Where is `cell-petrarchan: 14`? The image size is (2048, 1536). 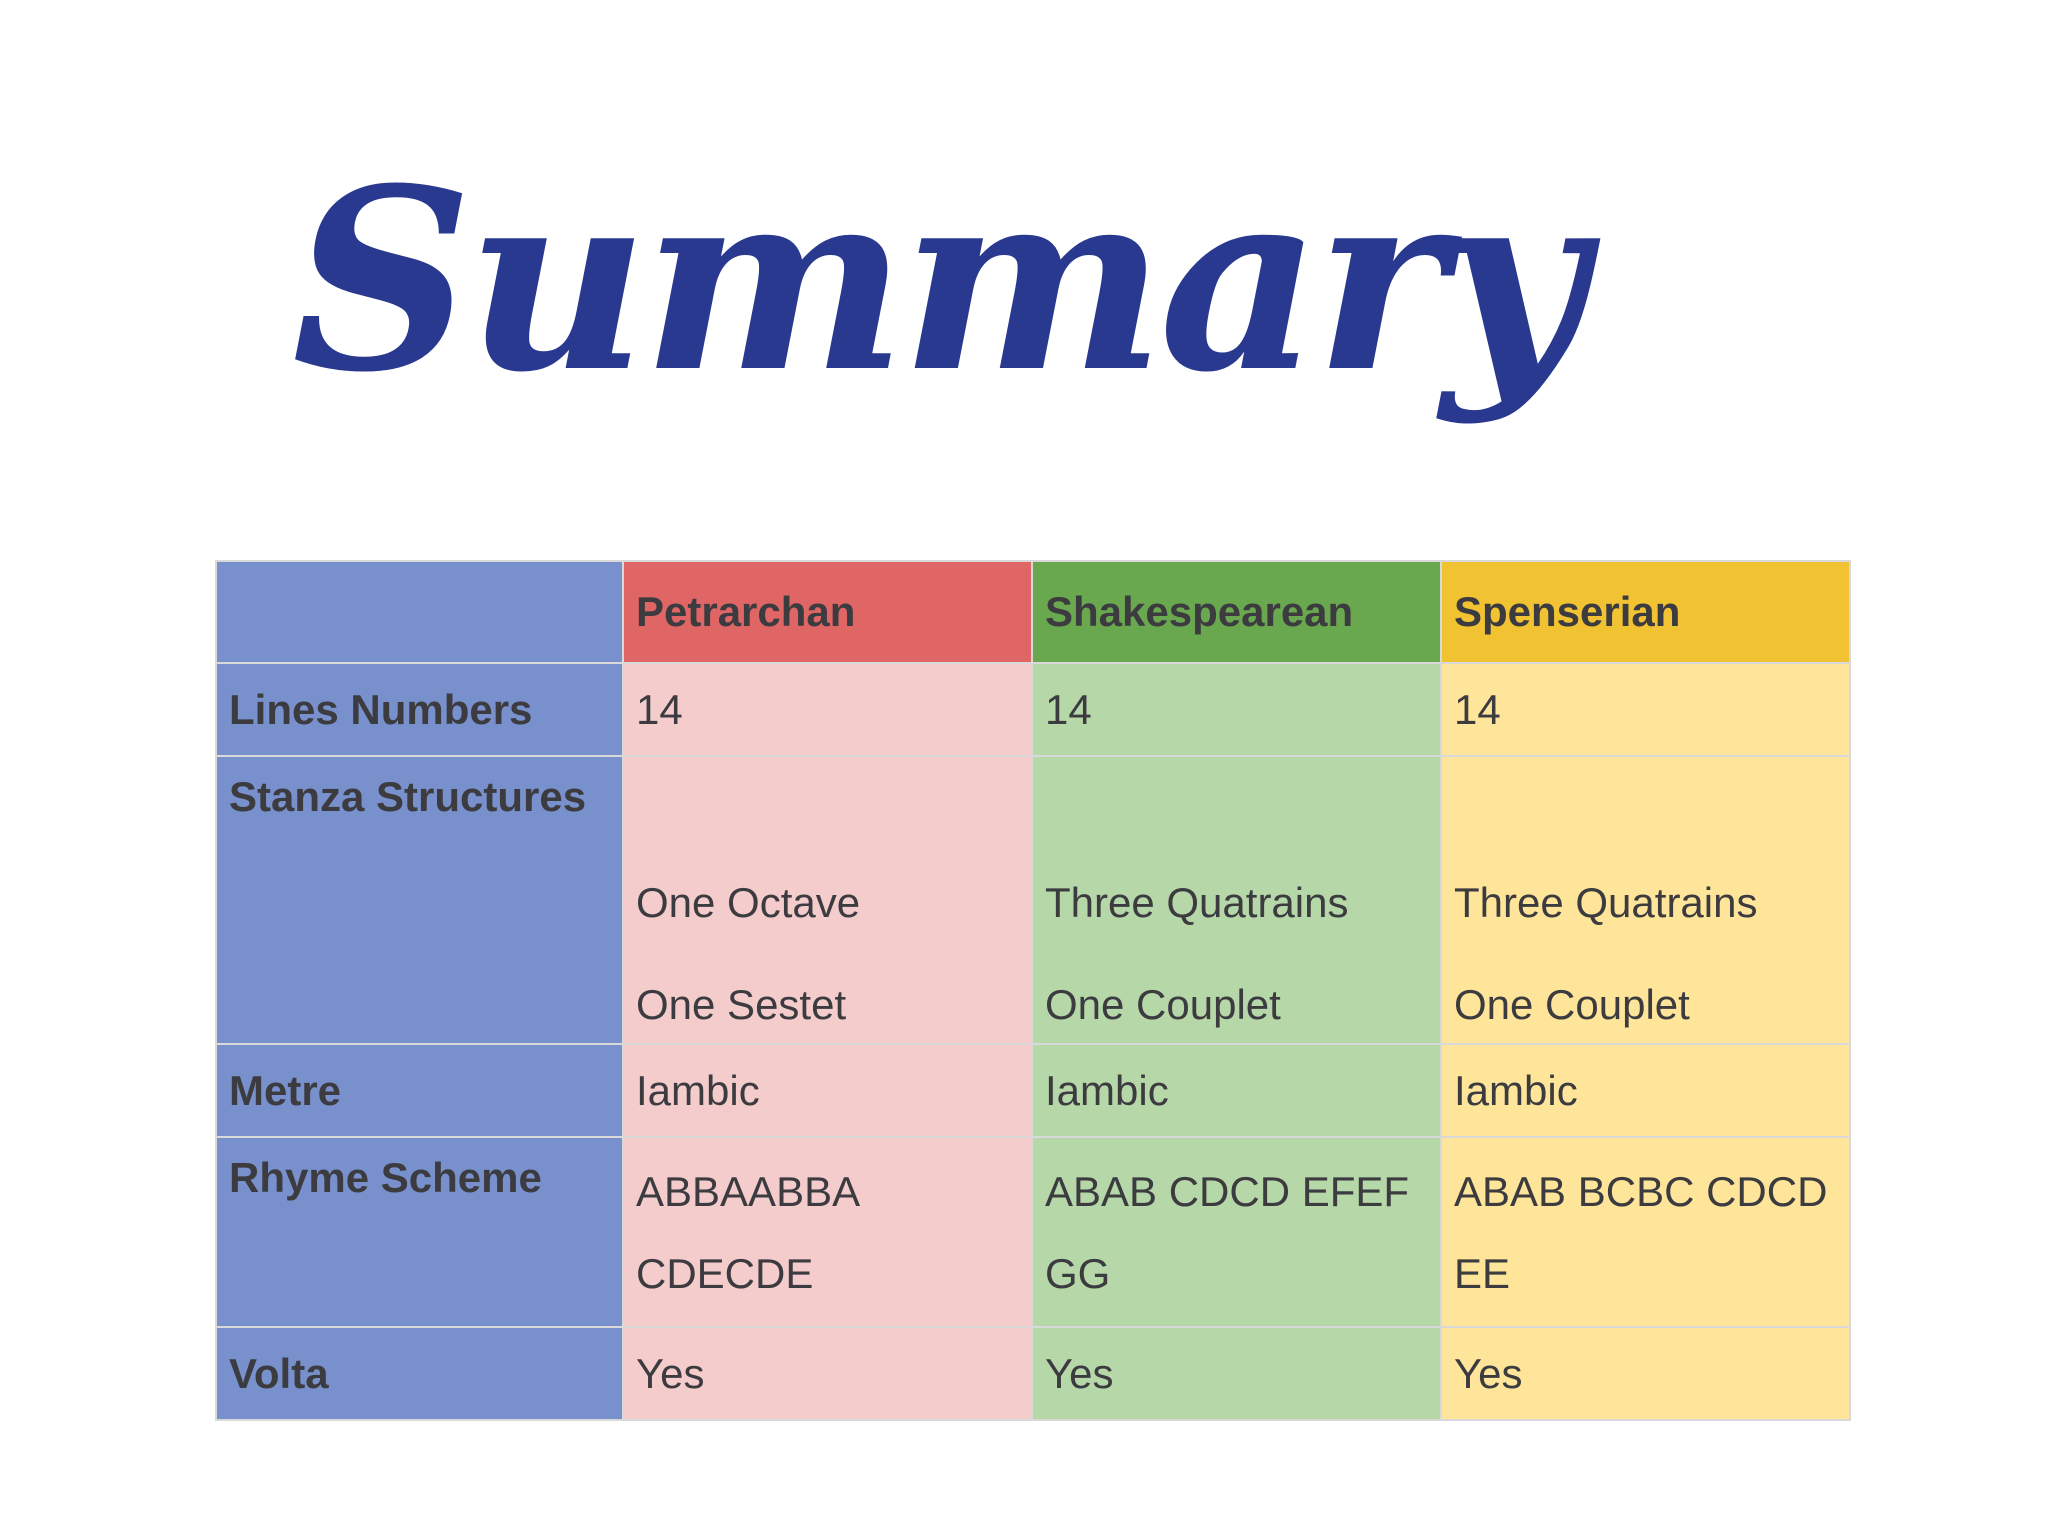 cell-petrarchan: 14 is located at coordinates (827, 709).